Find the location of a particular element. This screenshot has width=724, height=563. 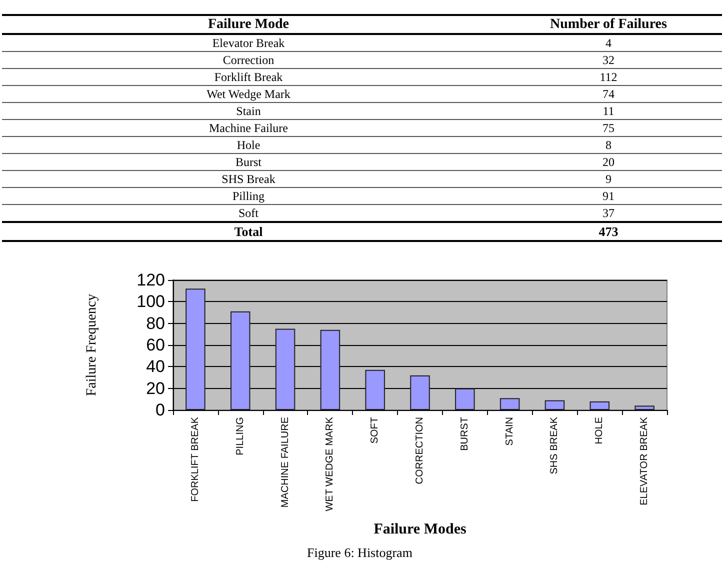

y-tick-label: 100 is located at coordinates (150, 302).